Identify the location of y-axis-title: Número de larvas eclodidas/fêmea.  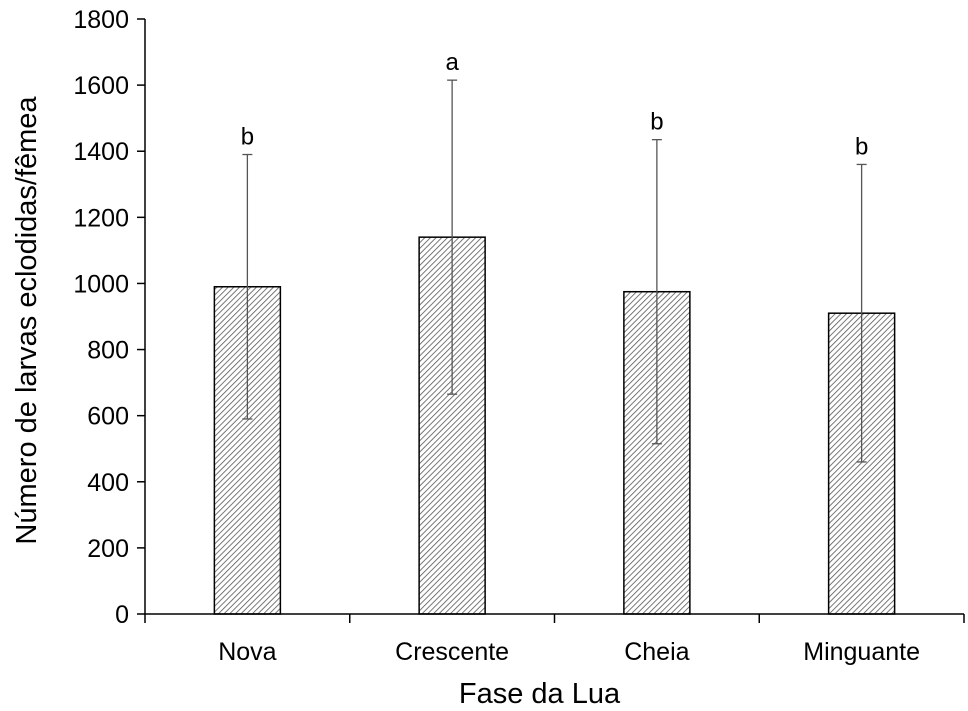
(27, 320).